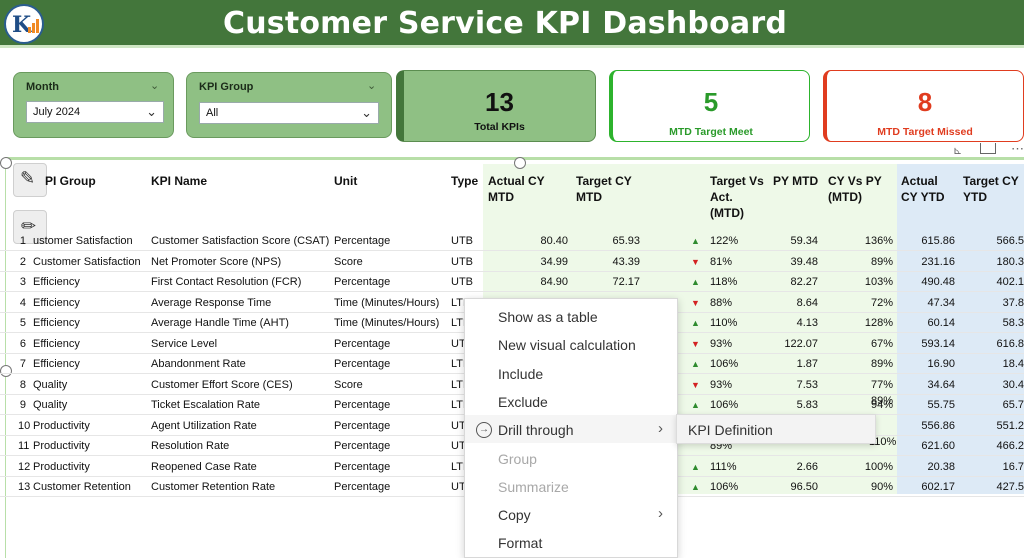 This screenshot has height=558, width=1024. What do you see at coordinates (50, 384) in the screenshot?
I see `kpi-group-cell: Quality` at bounding box center [50, 384].